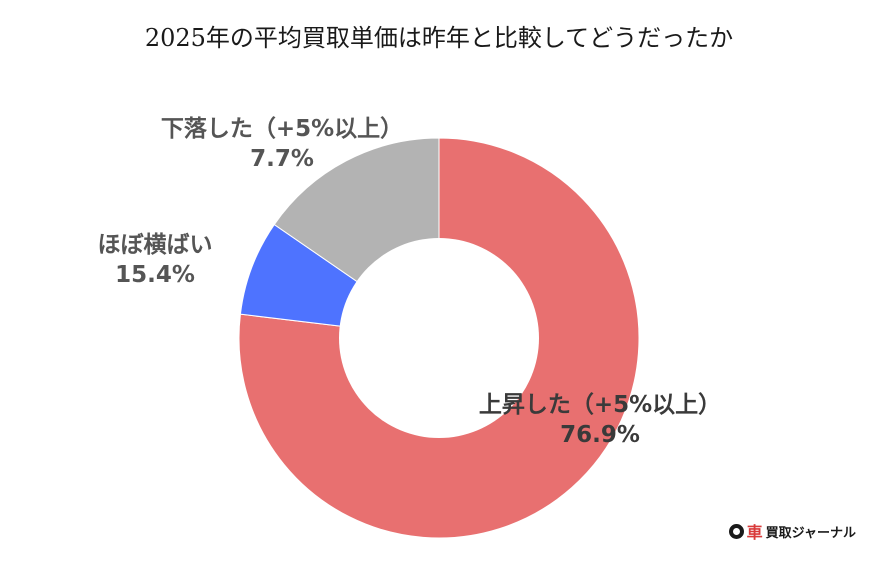 The image size is (878, 563). Describe the element at coordinates (736, 531) in the screenshot. I see `wheel-icon` at that location.